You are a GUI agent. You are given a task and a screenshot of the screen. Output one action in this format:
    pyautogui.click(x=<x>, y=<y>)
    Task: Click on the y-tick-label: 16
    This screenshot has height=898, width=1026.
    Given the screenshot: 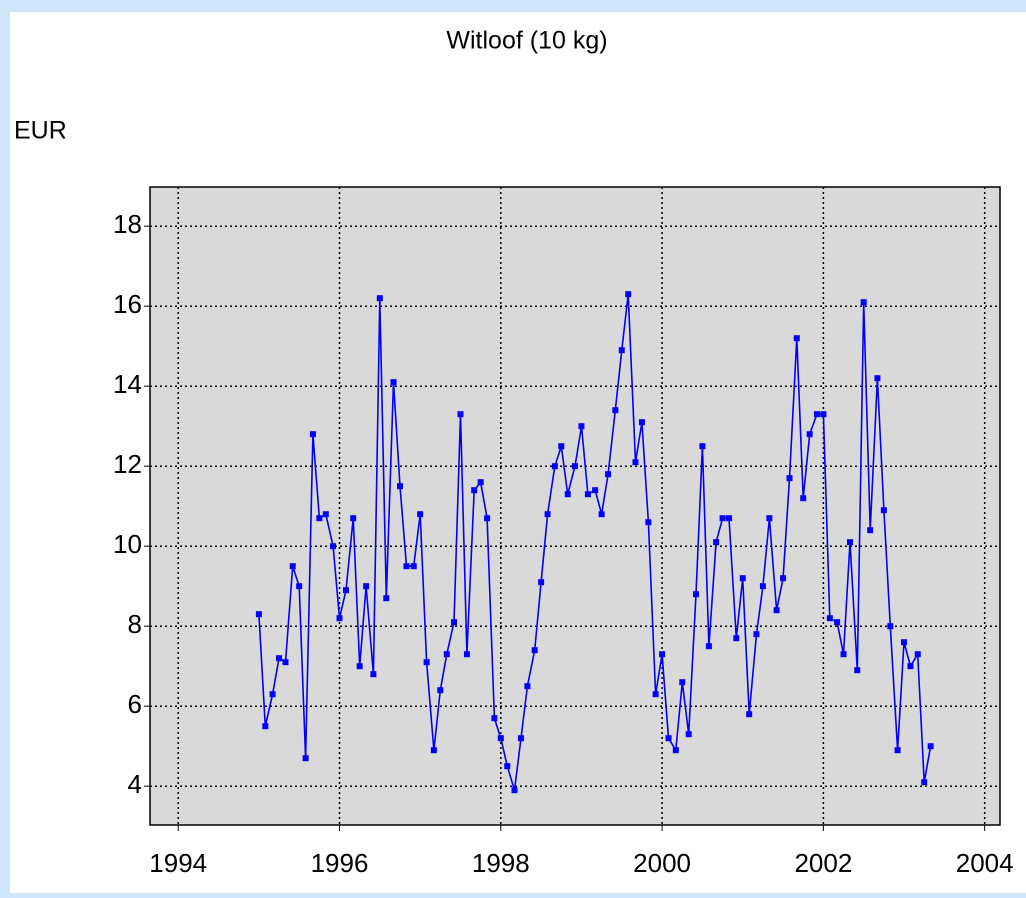 What is the action you would take?
    pyautogui.click(x=127, y=304)
    